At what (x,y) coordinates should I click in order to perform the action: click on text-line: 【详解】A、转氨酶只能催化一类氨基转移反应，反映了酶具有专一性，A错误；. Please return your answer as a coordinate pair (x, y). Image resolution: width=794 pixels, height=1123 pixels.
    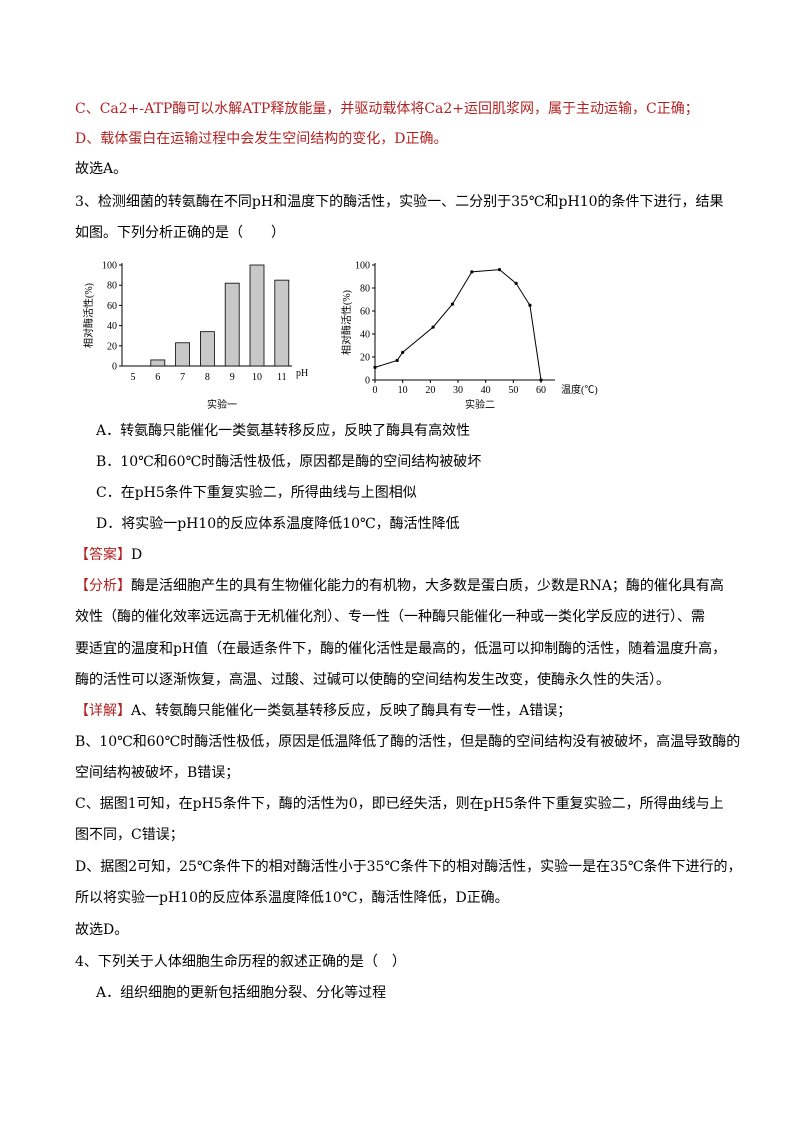
    Looking at the image, I should click on (323, 710).